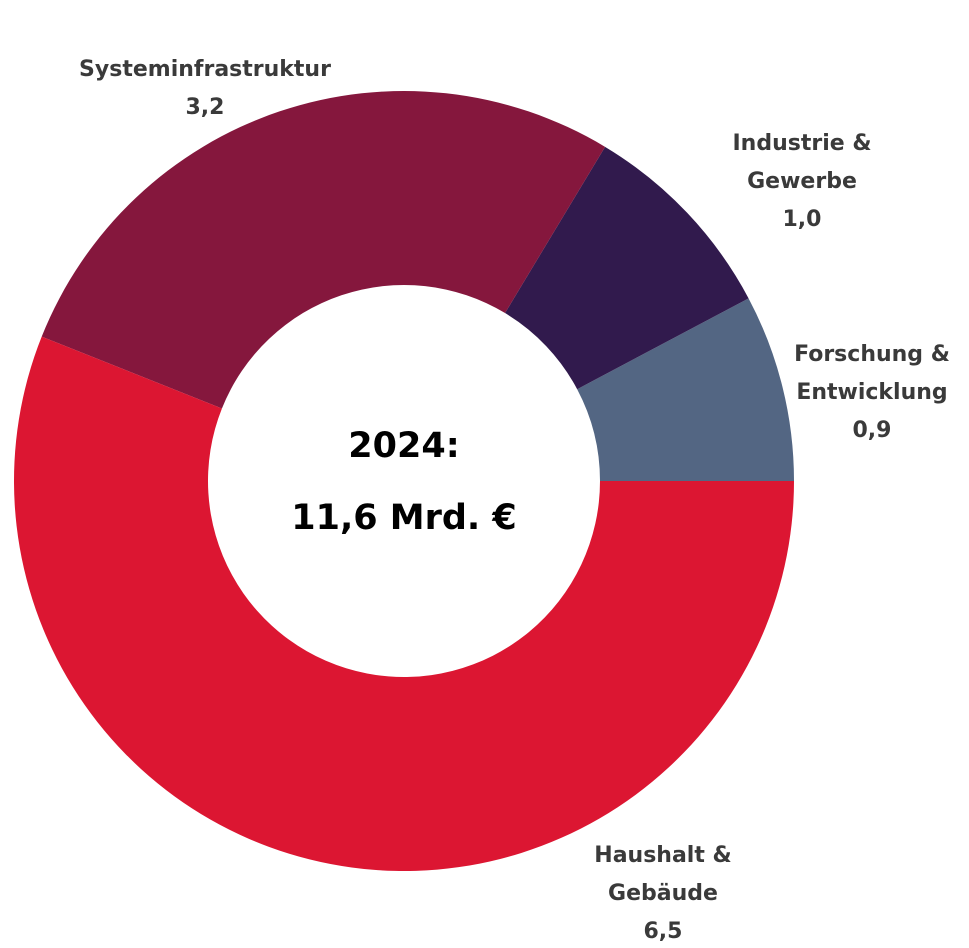 This screenshot has height=948, width=969. I want to click on slice-label: Haushalt & Gebäude, so click(662, 874).